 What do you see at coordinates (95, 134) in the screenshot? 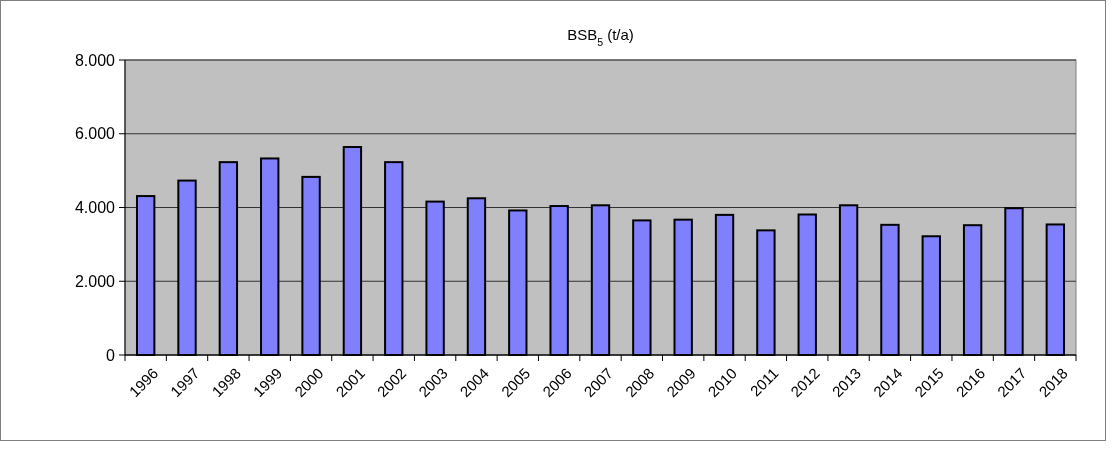
I see `y-tick-label: 6.000` at bounding box center [95, 134].